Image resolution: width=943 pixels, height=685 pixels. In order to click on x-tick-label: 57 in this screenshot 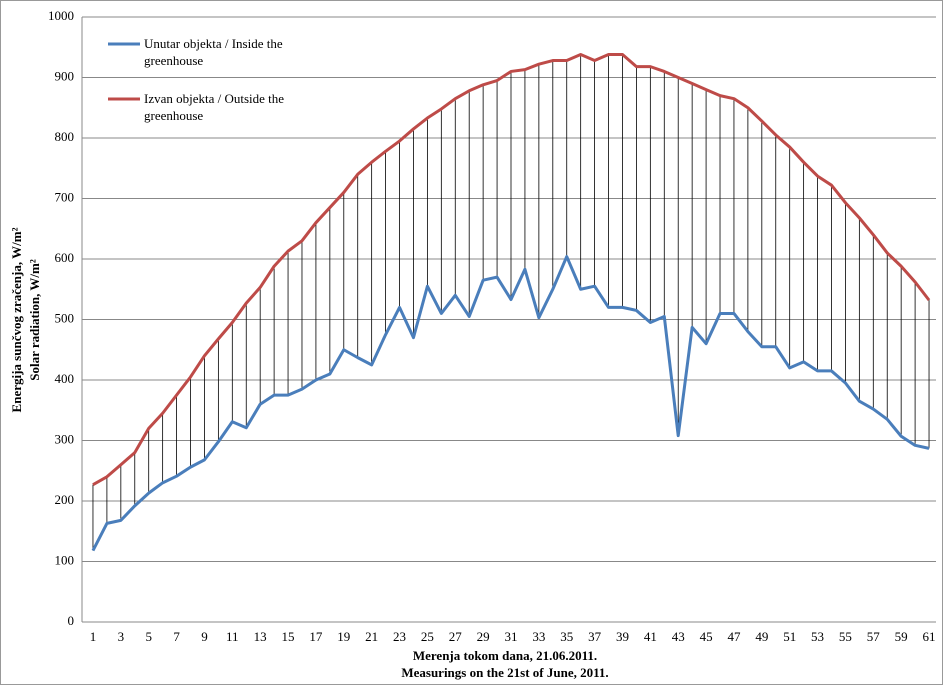, I will do `click(874, 636)`.